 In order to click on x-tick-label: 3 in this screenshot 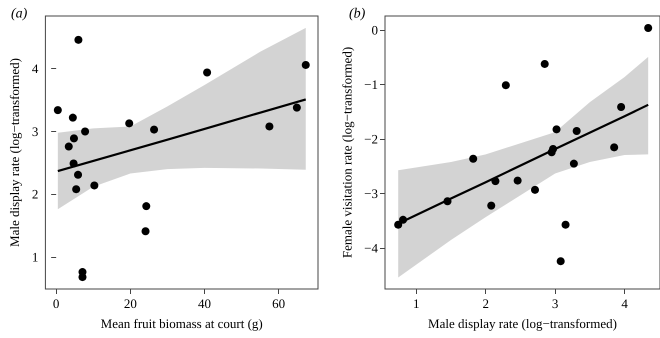, I will do `click(555, 303)`.